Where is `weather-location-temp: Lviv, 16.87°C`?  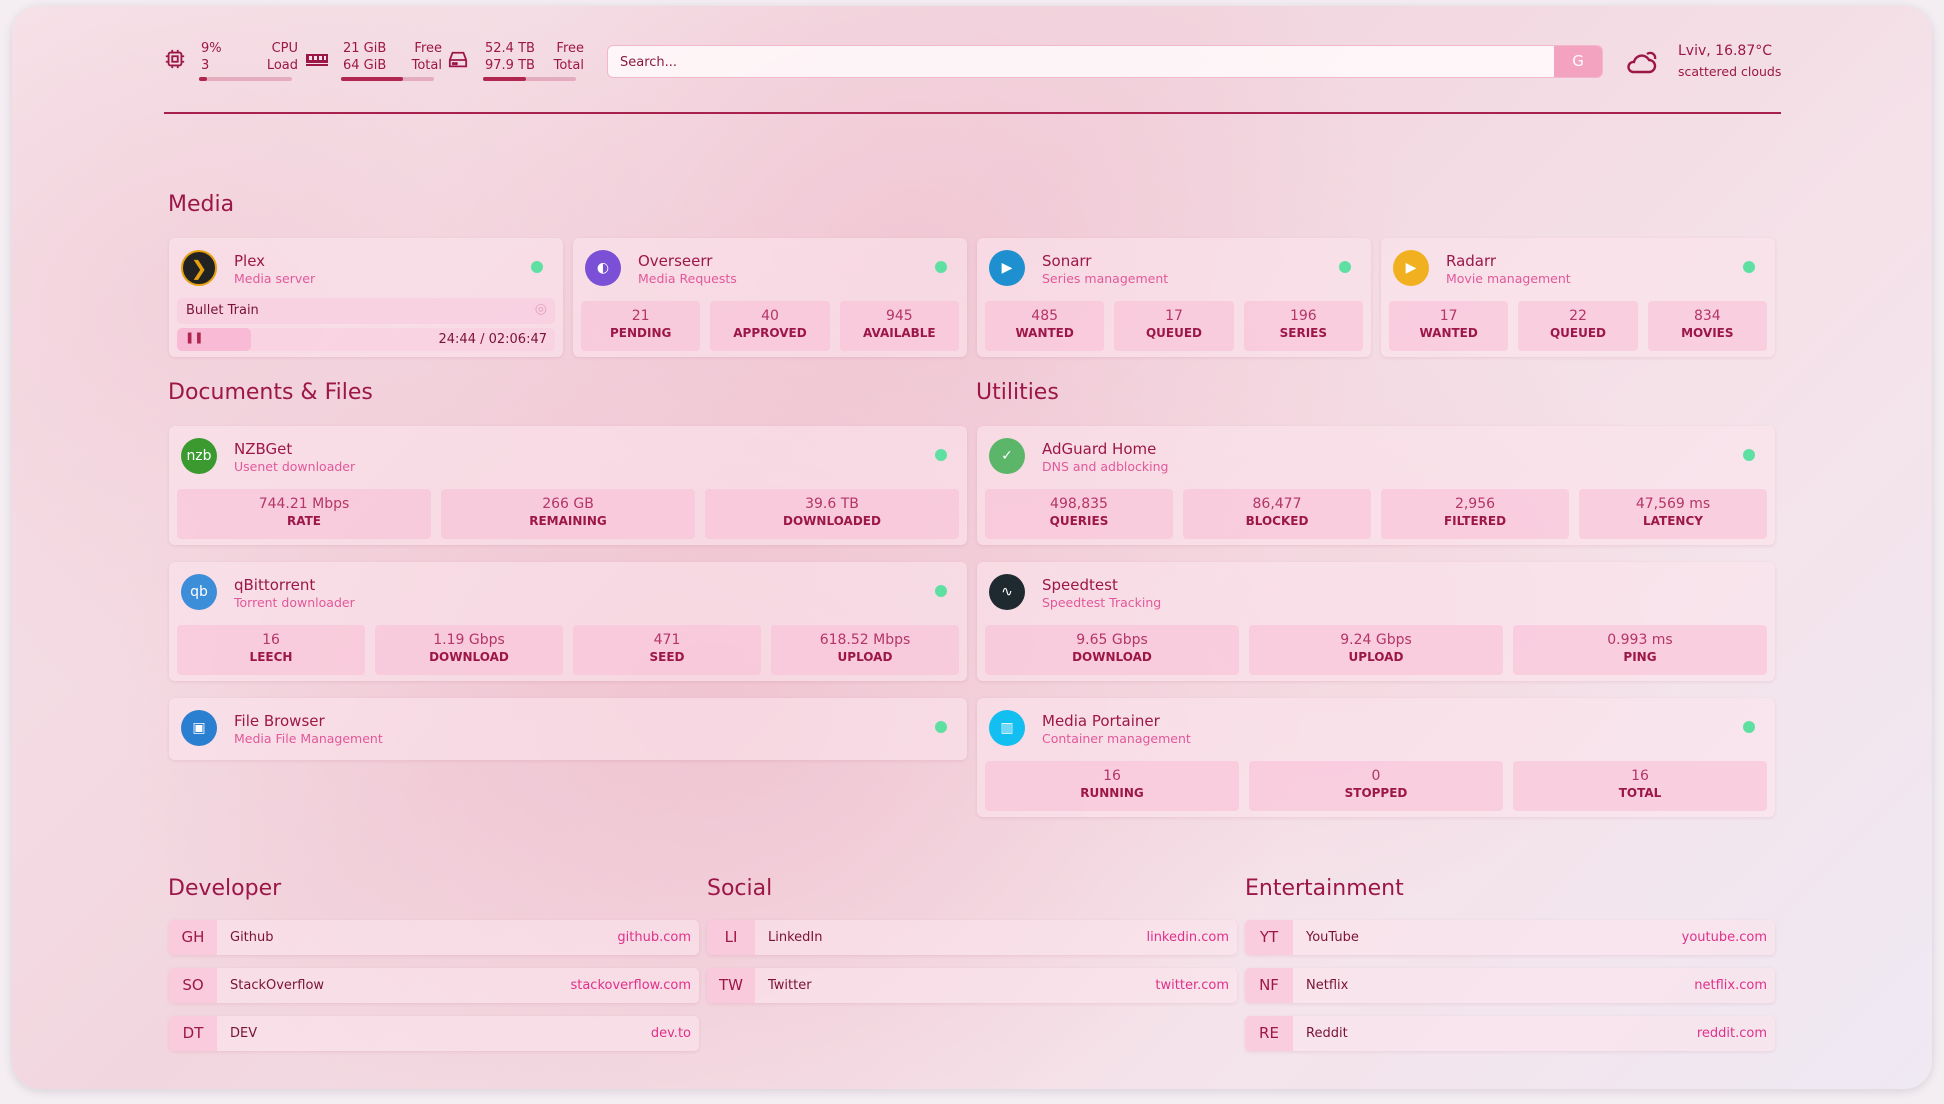
weather-location-temp: Lviv, 16.87°C is located at coordinates (1725, 51).